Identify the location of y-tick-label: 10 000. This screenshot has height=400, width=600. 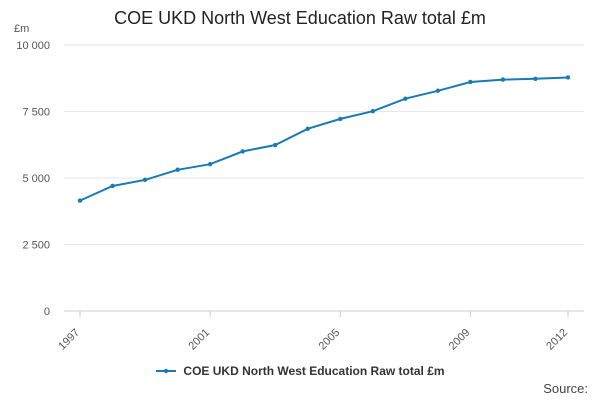
(33, 46).